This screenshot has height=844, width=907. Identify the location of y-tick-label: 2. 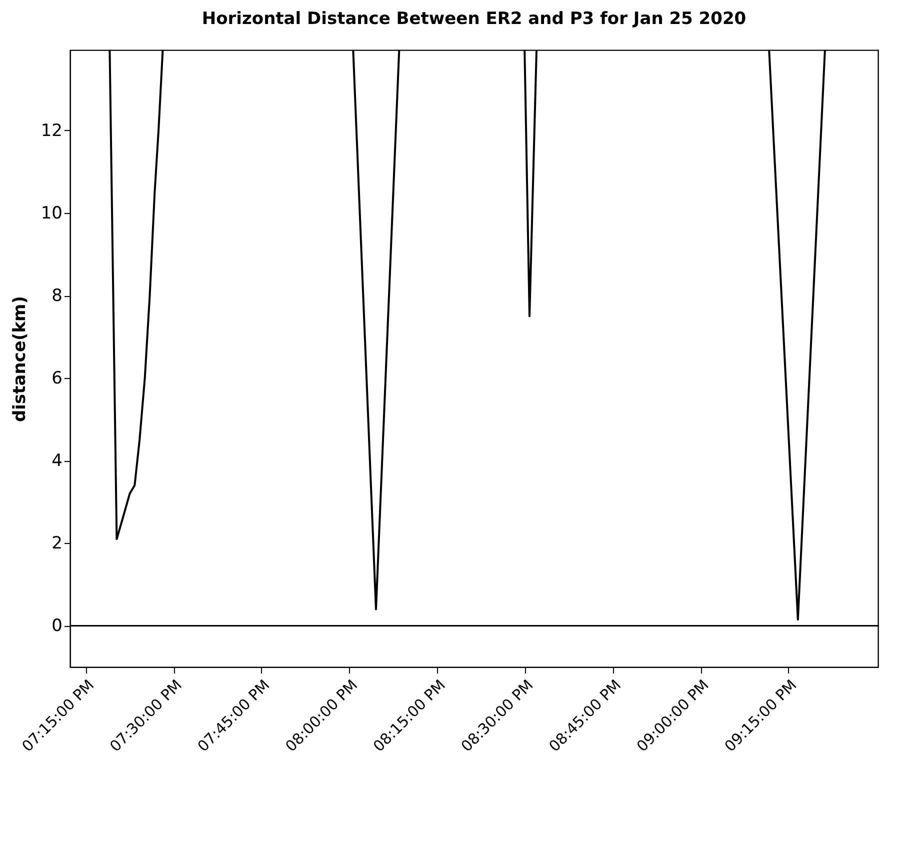
(57, 544).